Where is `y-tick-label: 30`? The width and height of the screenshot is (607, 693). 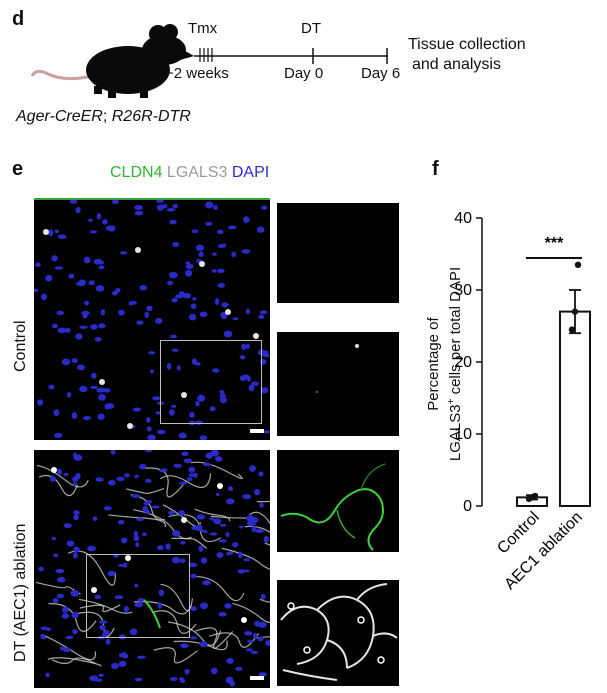 y-tick-label: 30 is located at coordinates (463, 290).